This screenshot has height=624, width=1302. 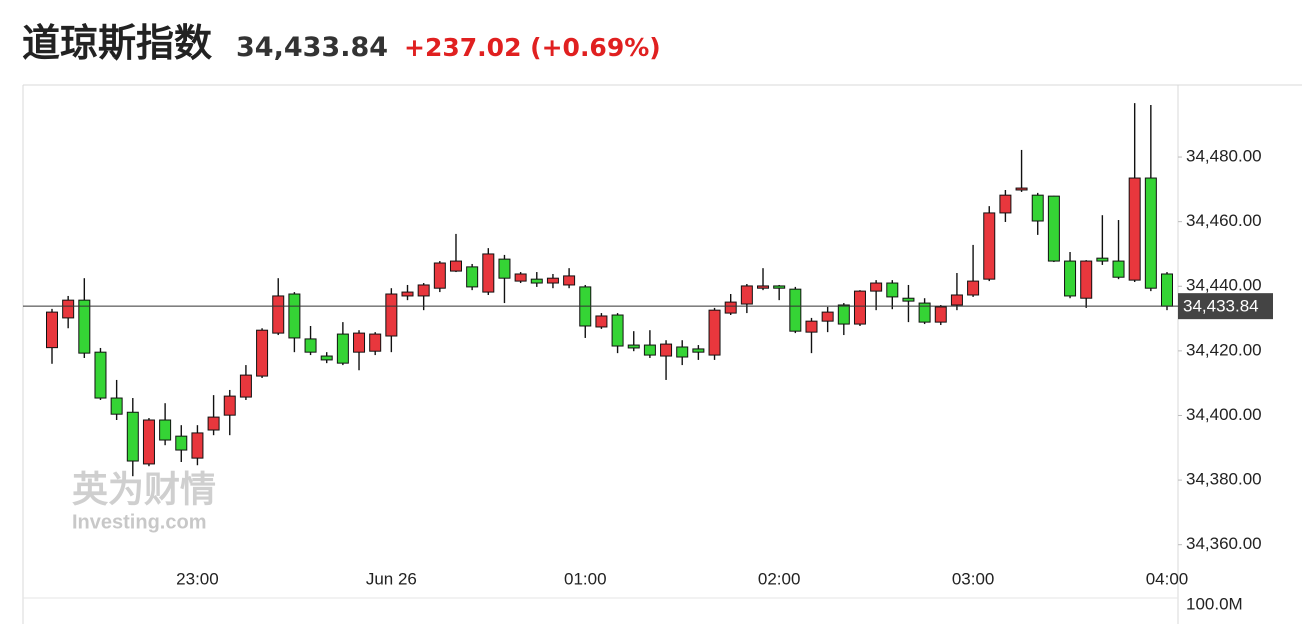 What do you see at coordinates (532, 47) in the screenshot?
I see `change: +237.02 (+0.69%)` at bounding box center [532, 47].